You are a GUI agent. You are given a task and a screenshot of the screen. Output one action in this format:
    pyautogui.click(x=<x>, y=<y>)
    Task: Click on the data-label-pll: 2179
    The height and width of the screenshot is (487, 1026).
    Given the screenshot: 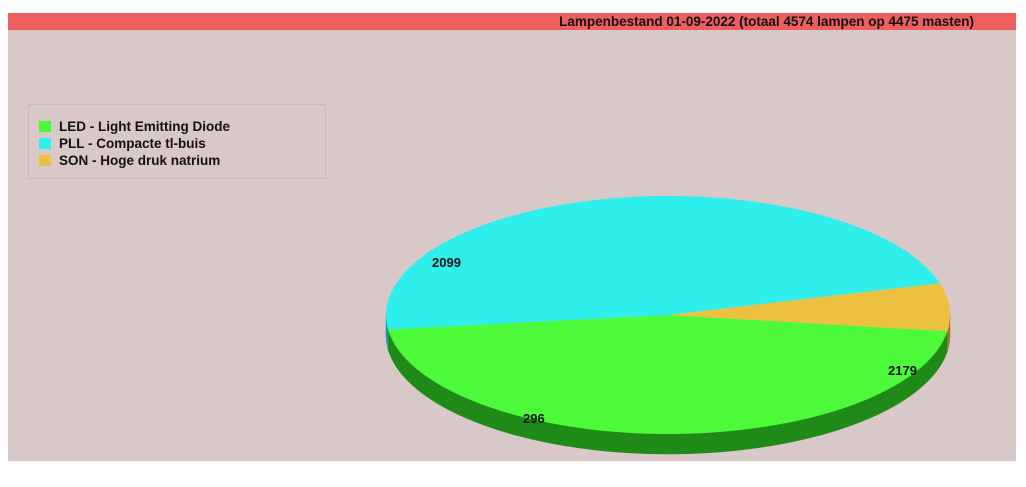 What is the action you would take?
    pyautogui.click(x=902, y=370)
    